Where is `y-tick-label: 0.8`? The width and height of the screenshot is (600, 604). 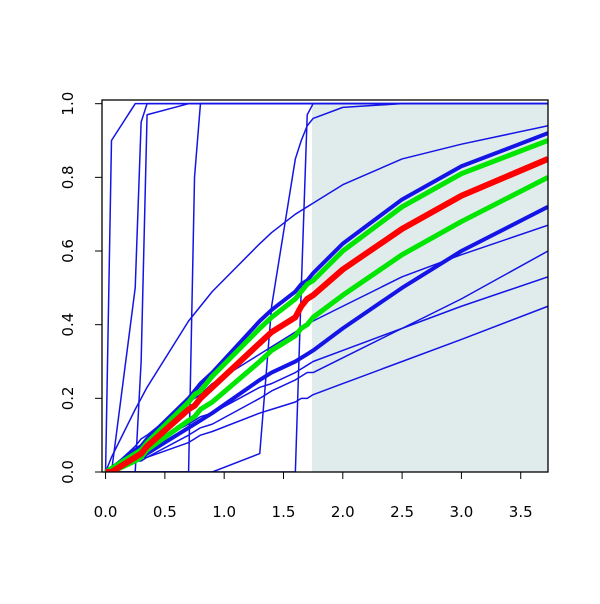
y-tick-label: 0.8 is located at coordinates (68, 177).